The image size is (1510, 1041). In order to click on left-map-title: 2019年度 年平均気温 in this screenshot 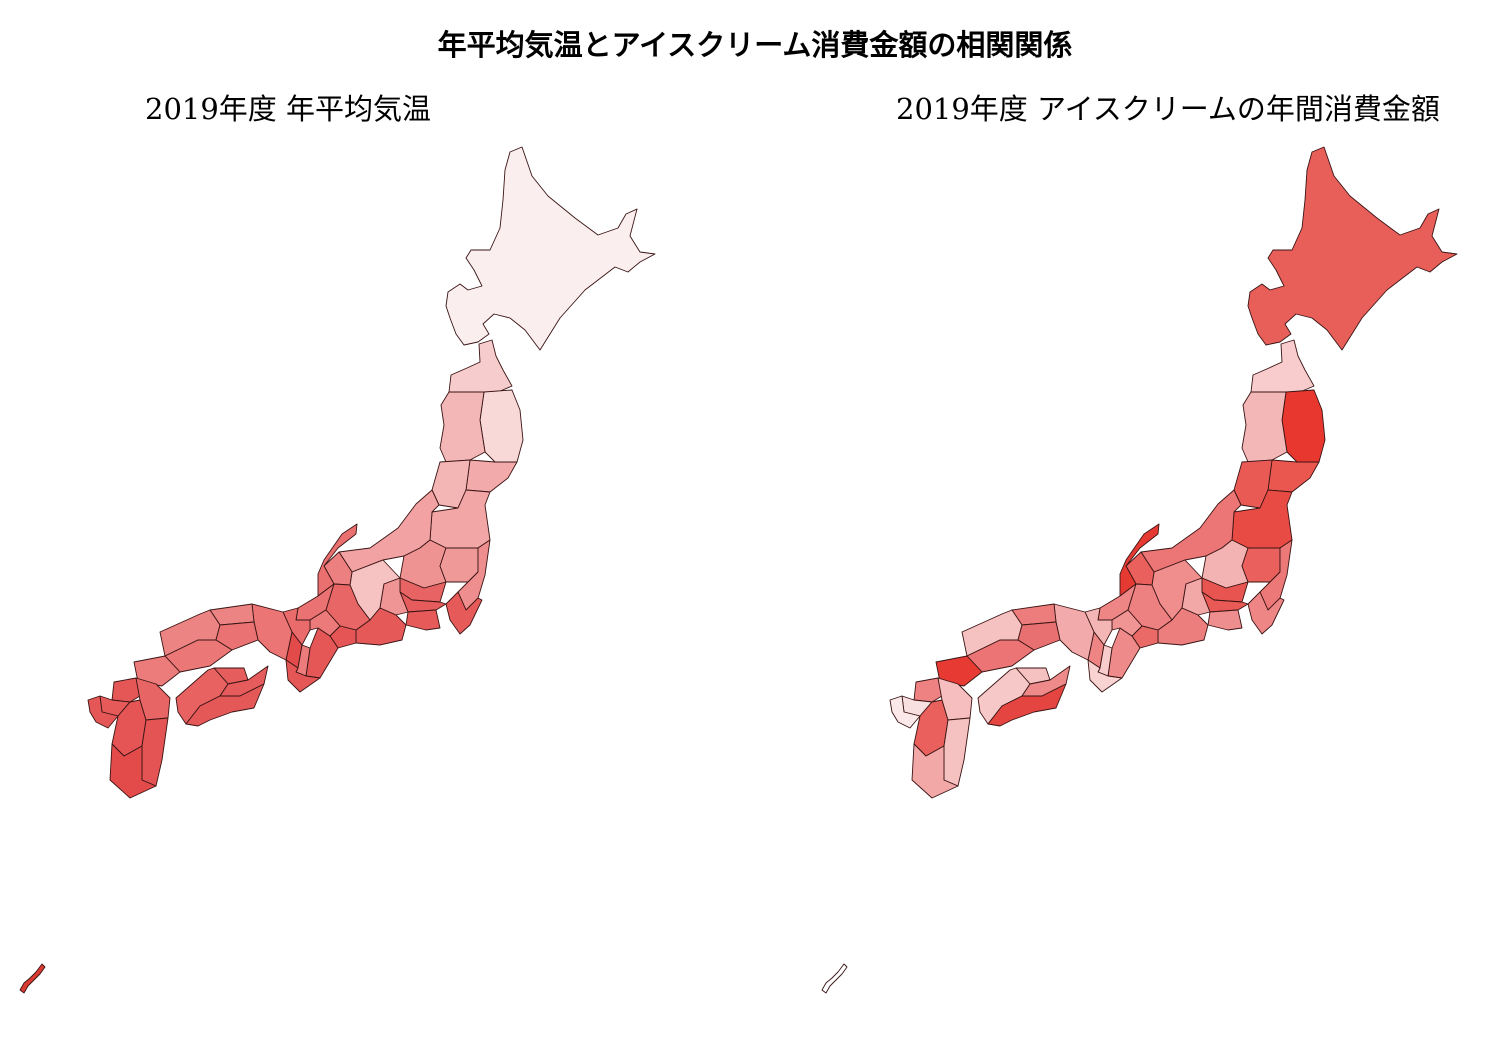, I will do `click(288, 109)`.